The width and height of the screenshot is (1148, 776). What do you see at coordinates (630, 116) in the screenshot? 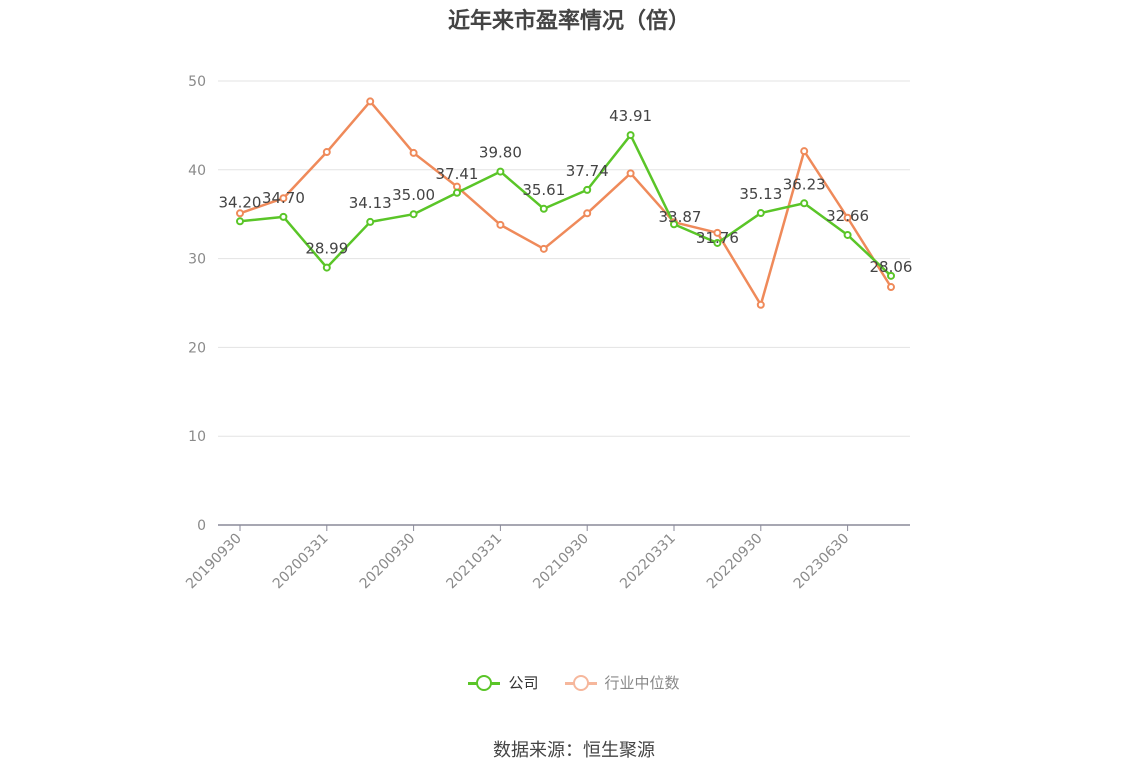
I see `data-label-company: 43.91` at bounding box center [630, 116].